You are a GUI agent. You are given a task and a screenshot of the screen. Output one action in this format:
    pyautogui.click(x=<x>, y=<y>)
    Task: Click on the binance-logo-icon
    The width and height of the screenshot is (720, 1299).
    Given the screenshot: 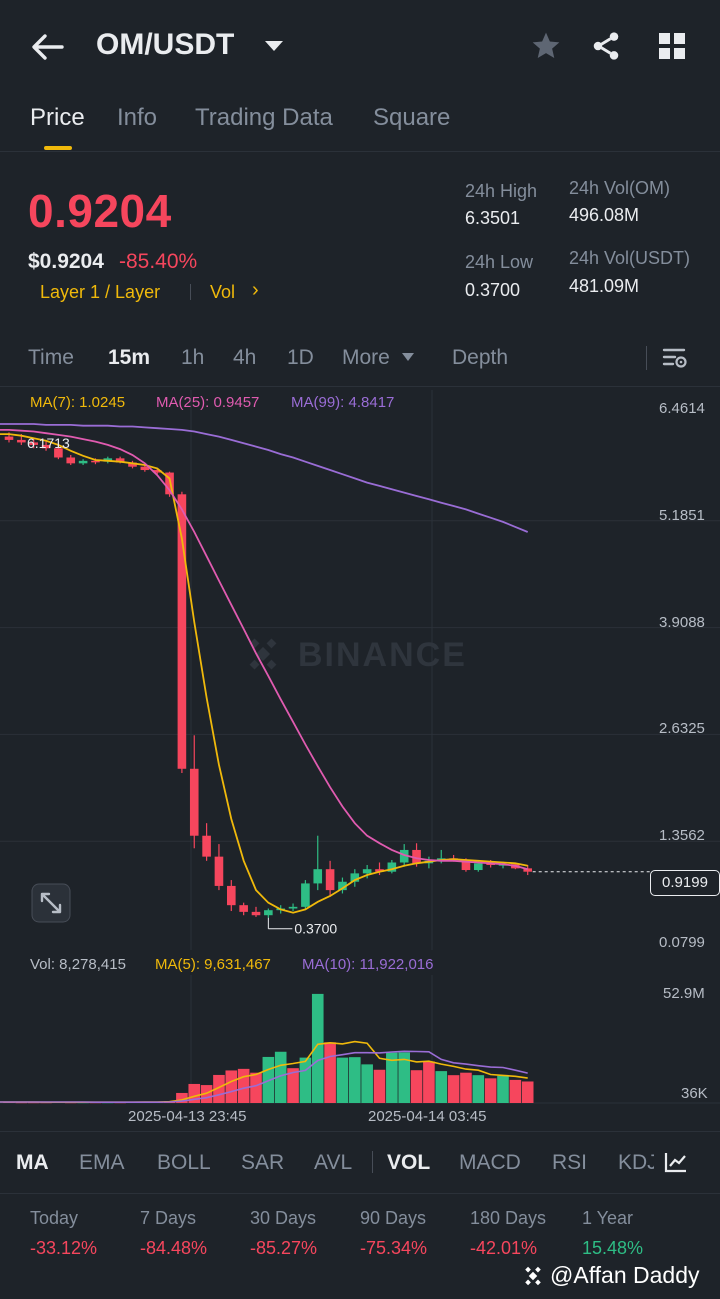 What is the action you would take?
    pyautogui.click(x=533, y=1276)
    